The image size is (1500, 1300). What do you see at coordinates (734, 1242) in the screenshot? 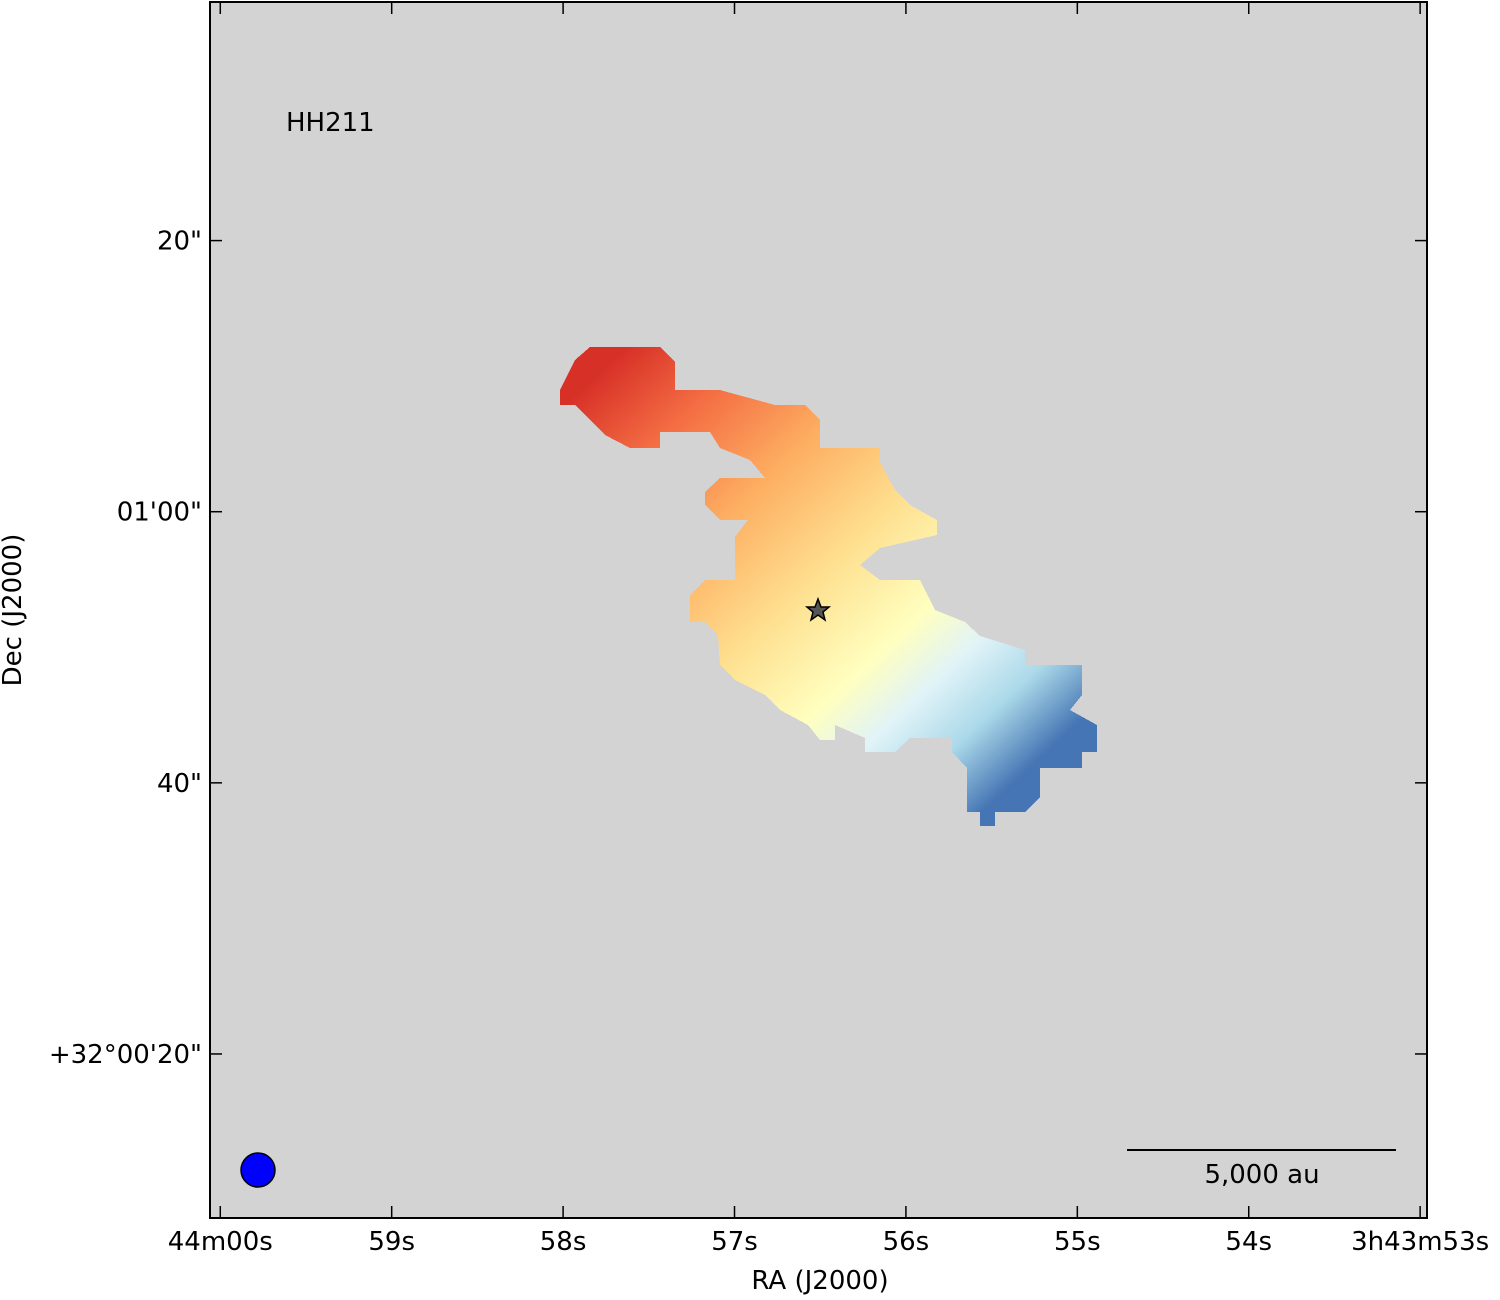
I see `x-tick-label: 57s` at bounding box center [734, 1242].